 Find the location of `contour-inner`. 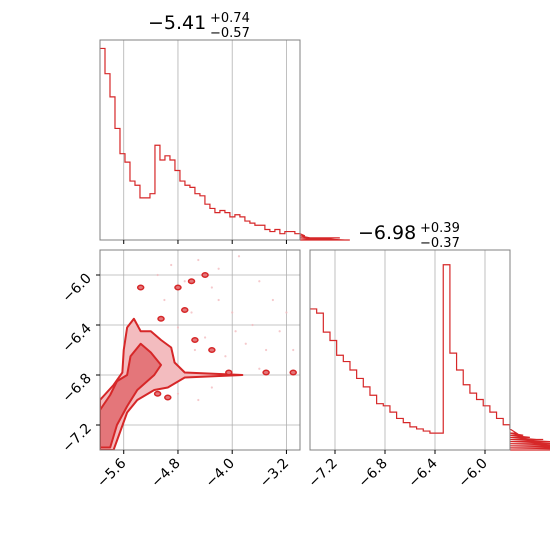

contour-inner is located at coordinates (131, 395).